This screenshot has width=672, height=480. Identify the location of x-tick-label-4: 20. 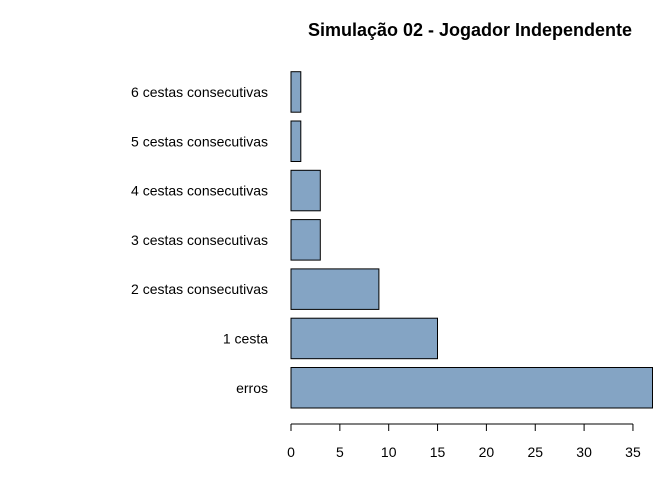
(487, 452).